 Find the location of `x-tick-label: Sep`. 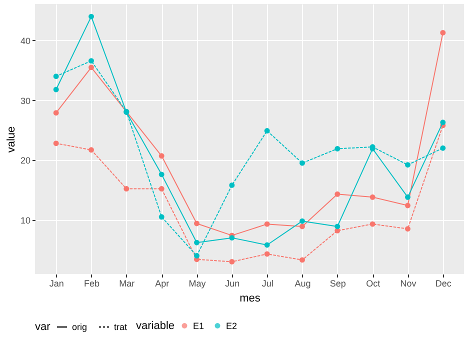

x-tick-label: Sep is located at coordinates (338, 283).